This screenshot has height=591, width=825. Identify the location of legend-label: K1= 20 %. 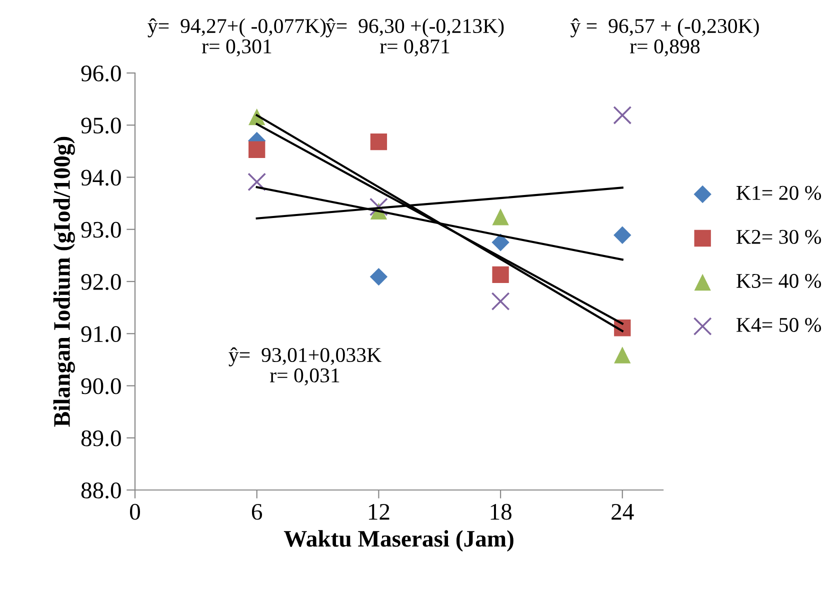
(779, 193).